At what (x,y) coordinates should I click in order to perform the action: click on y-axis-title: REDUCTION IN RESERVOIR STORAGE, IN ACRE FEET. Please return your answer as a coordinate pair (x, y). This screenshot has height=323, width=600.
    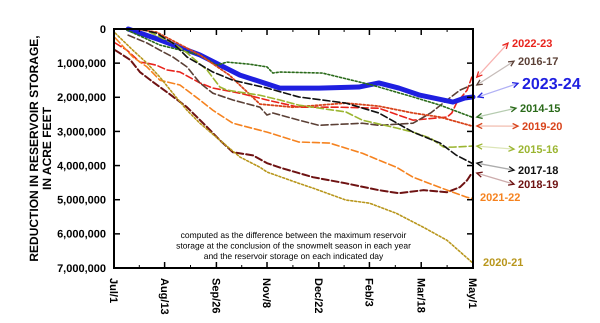
    Looking at the image, I should click on (40, 148).